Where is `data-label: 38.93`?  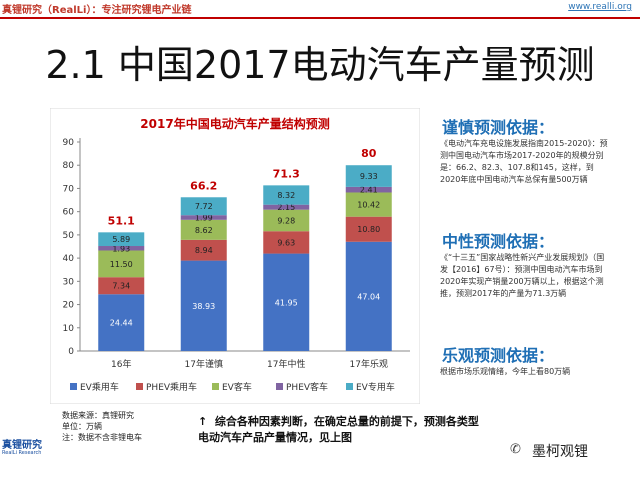 data-label: 38.93 is located at coordinates (203, 306).